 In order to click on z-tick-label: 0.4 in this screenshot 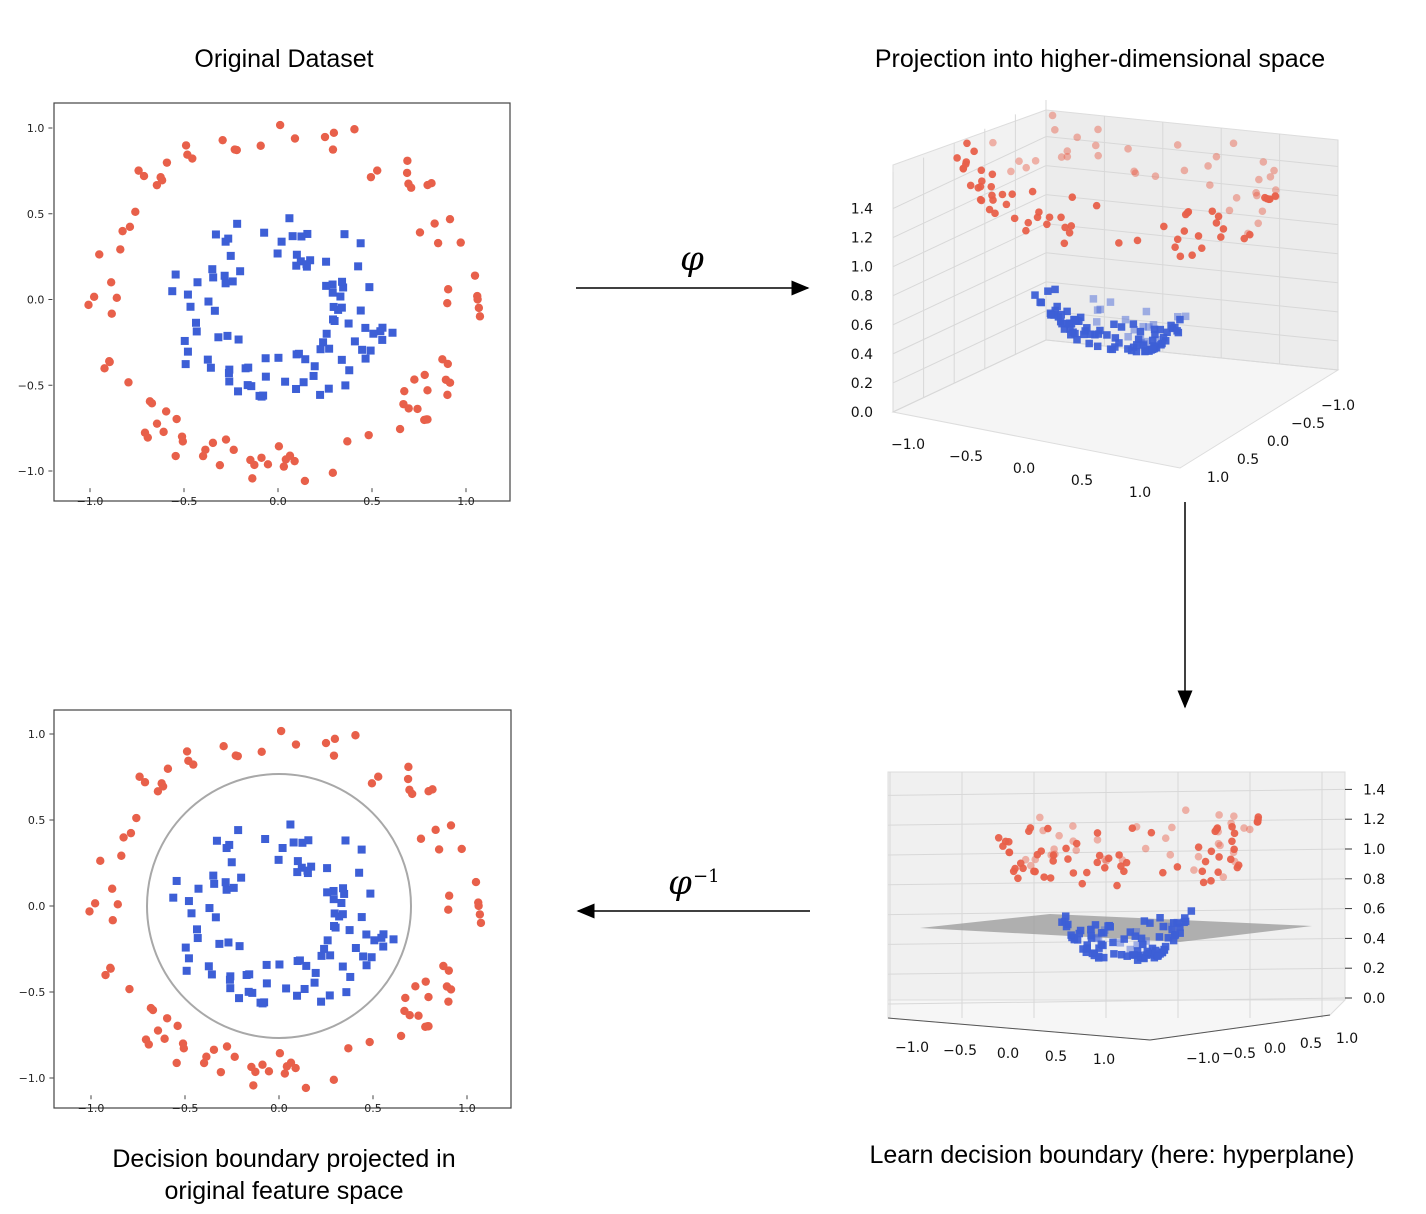, I will do `click(862, 355)`.